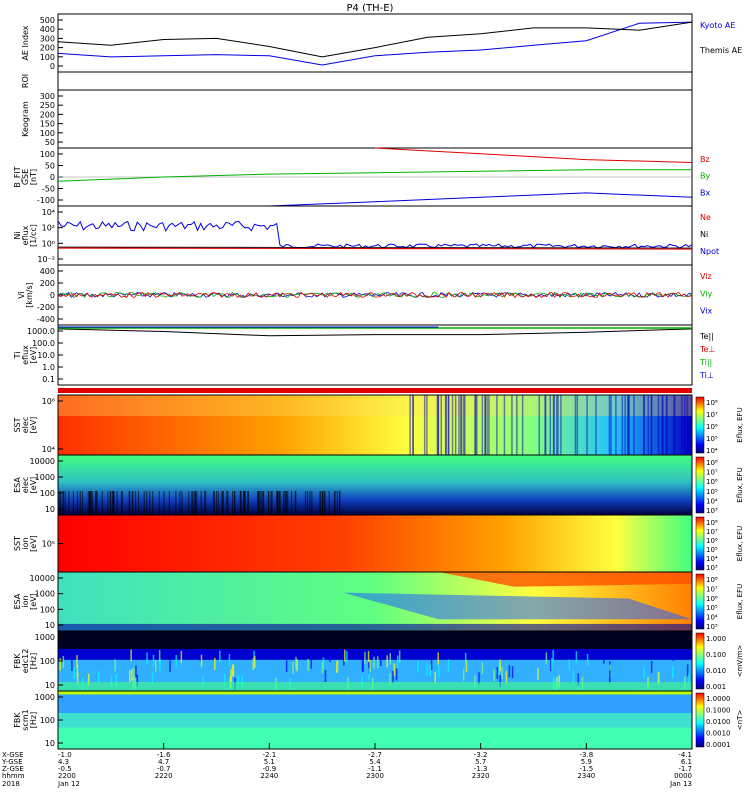 This screenshot has height=804, width=750. Describe the element at coordinates (47, 48) in the screenshot. I see `y-tick-label: 200` at that location.